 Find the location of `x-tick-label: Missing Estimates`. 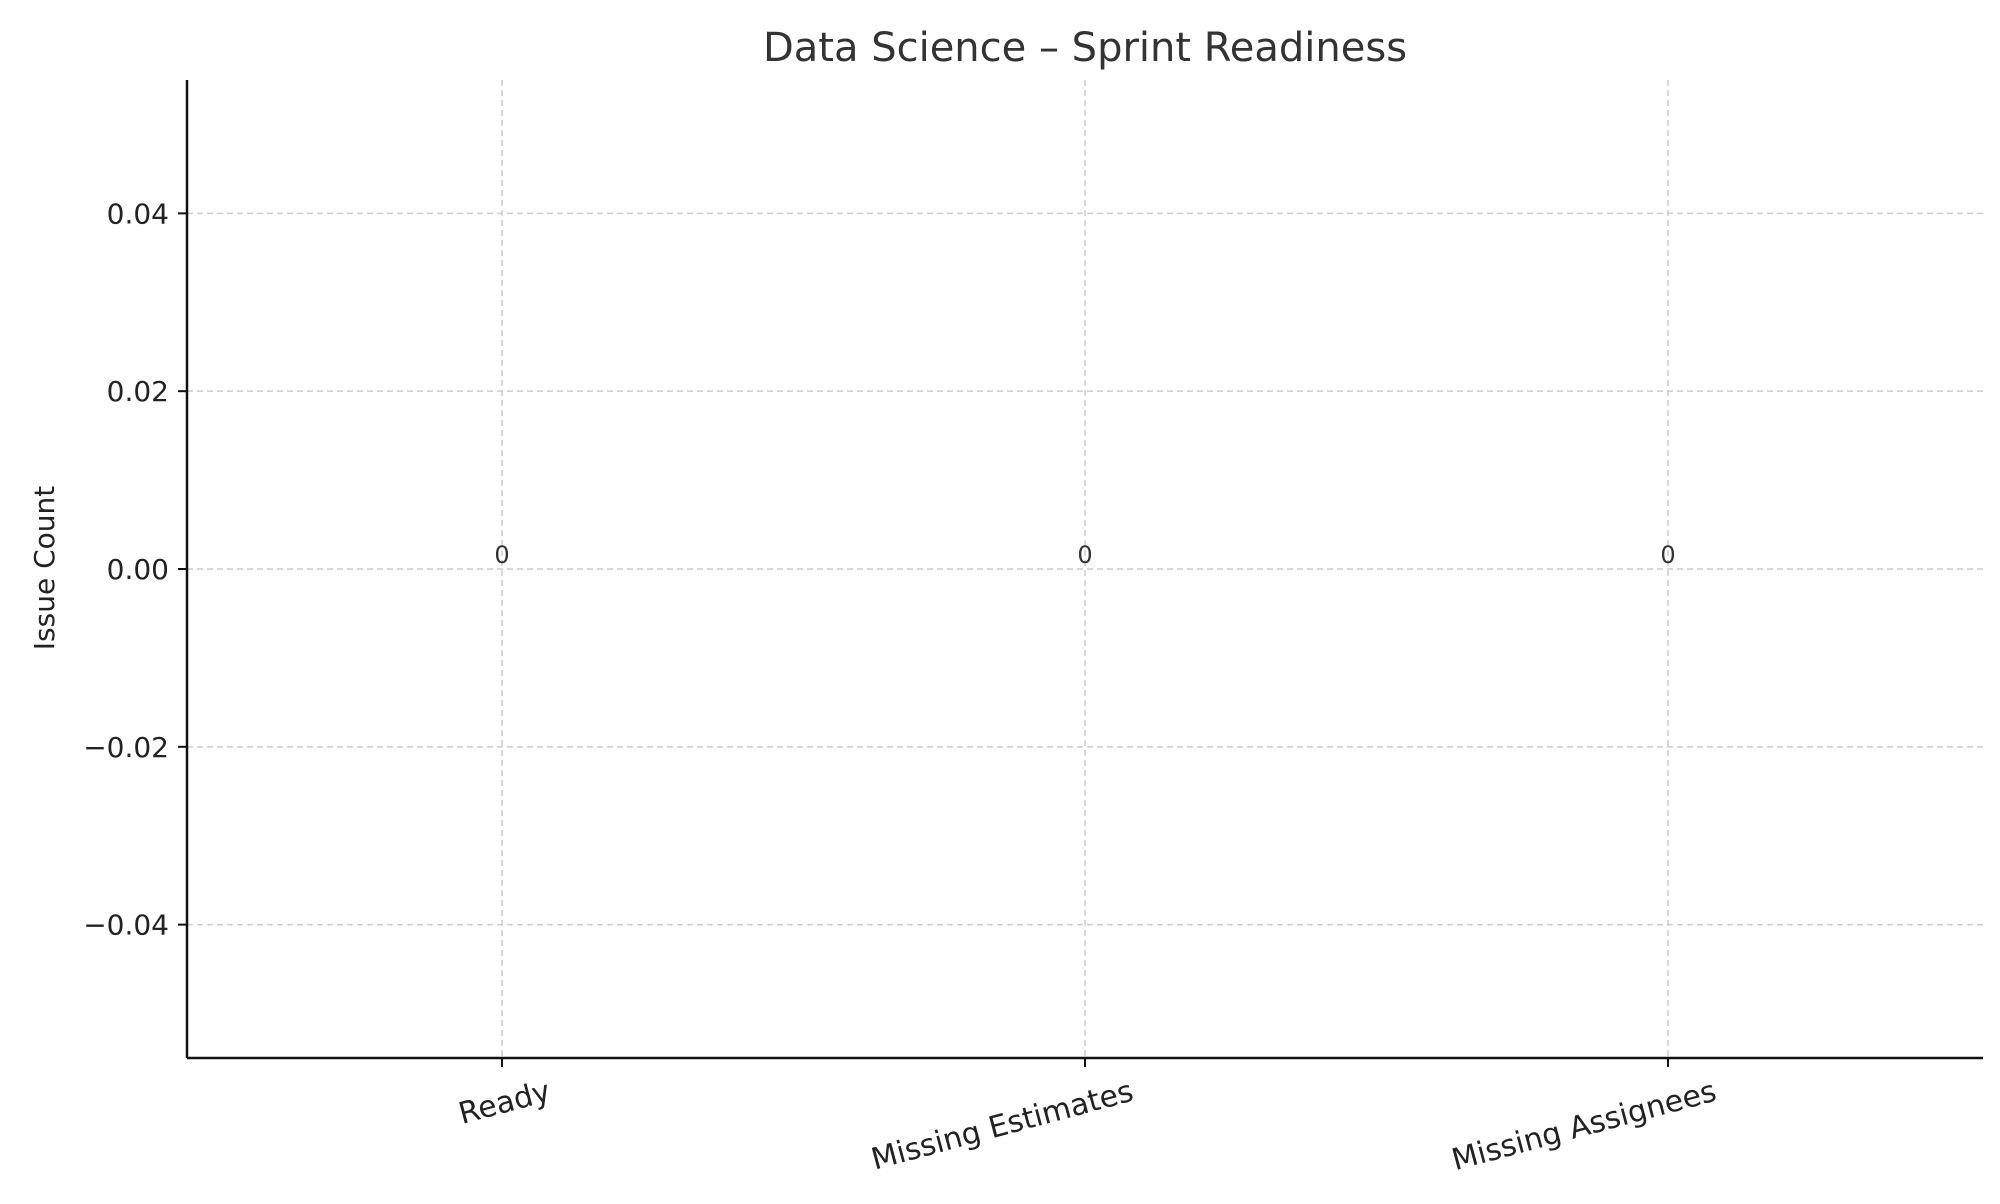

x-tick-label: Missing Estimates is located at coordinates (1002, 1126).